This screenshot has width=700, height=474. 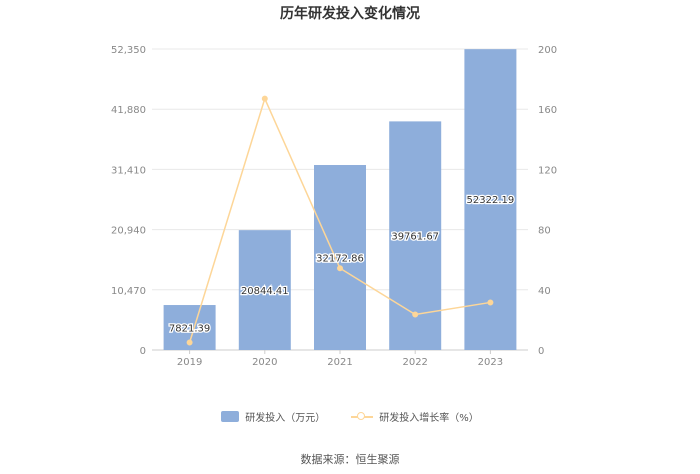 What do you see at coordinates (128, 110) in the screenshot?
I see `y-left-tick-label: 41,880` at bounding box center [128, 110].